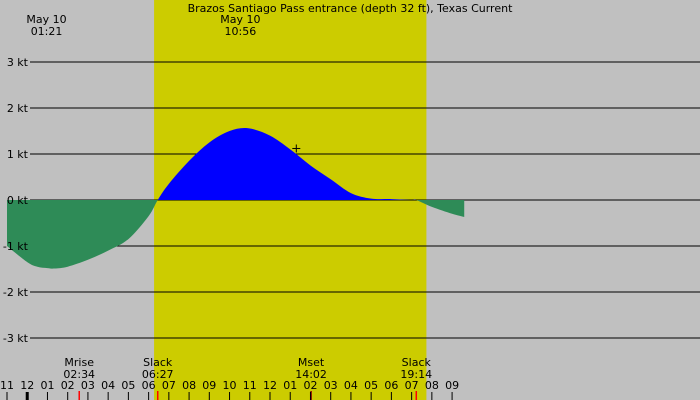 This screenshot has height=400, width=700. I want to click on y-tick-label: -3 kt, so click(16, 338).